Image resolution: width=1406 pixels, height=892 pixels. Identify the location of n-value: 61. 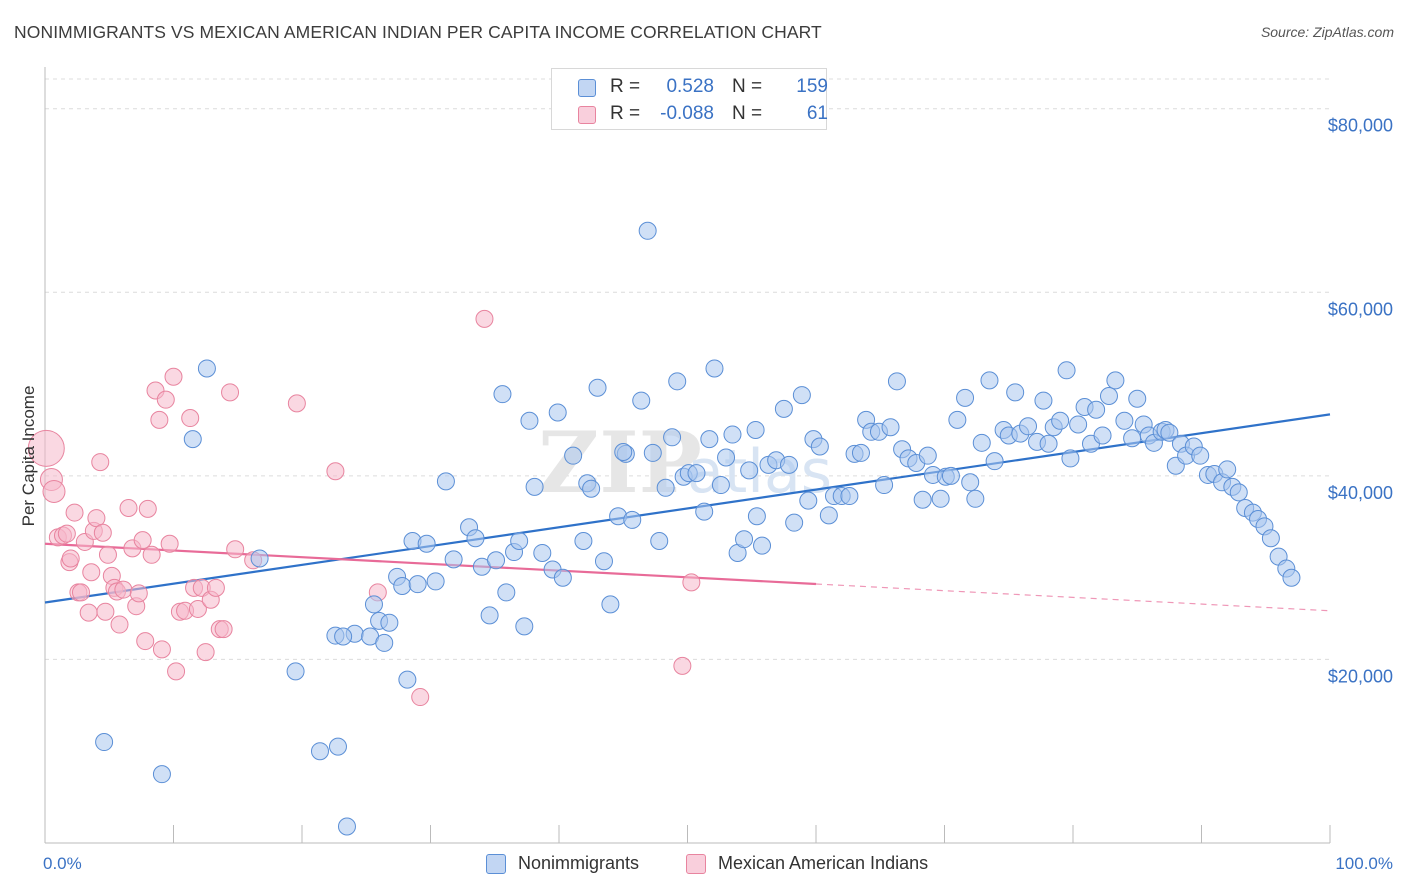
(817, 113).